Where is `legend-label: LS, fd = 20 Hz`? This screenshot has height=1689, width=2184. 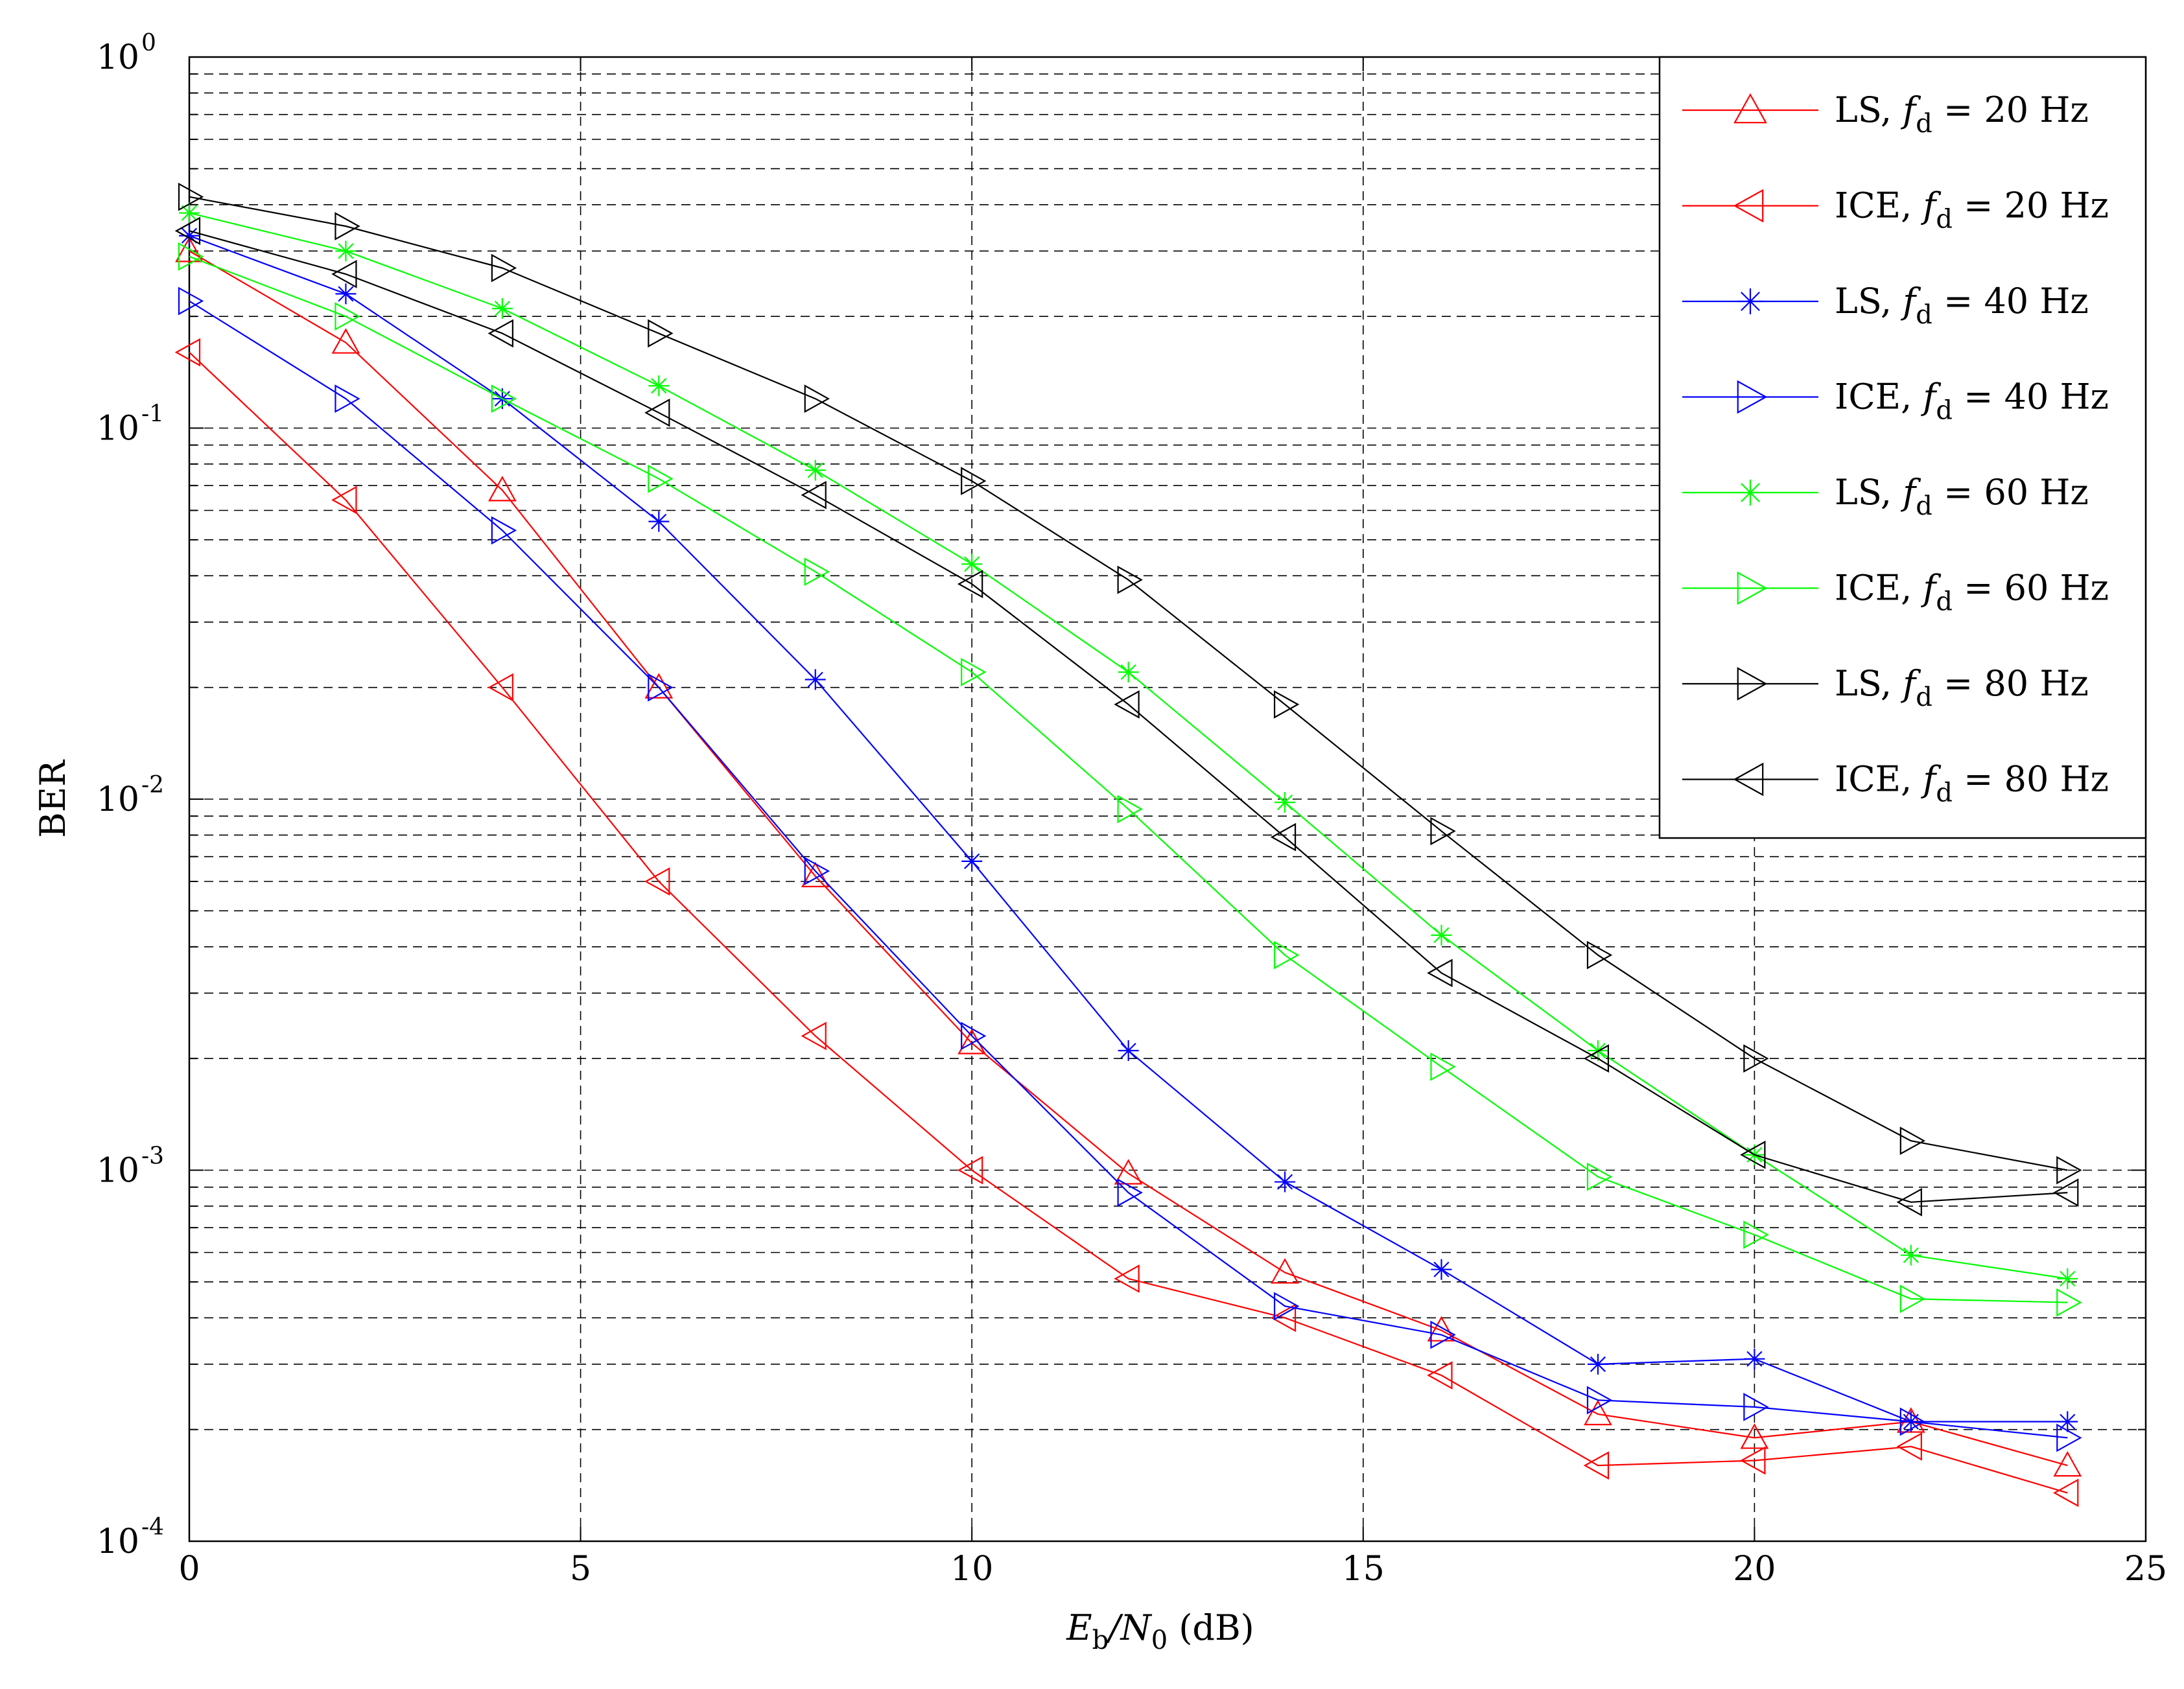 legend-label: LS, fd = 20 Hz is located at coordinates (1962, 114).